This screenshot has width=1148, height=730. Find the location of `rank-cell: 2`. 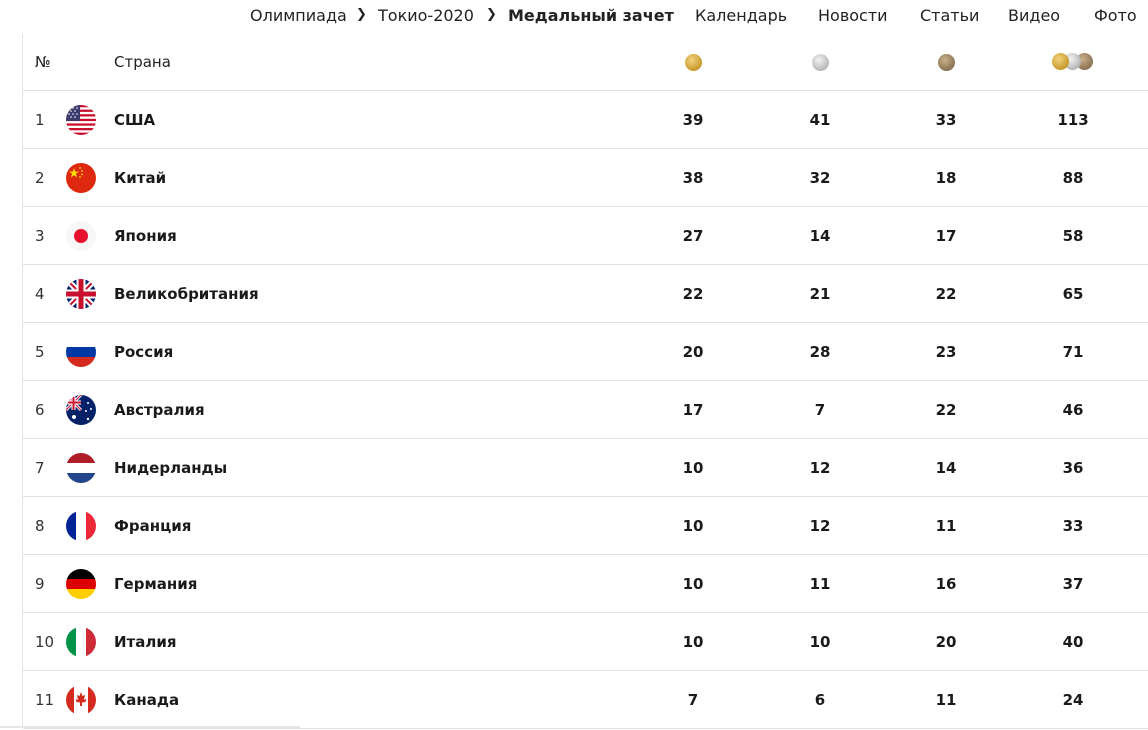

rank-cell: 2 is located at coordinates (40, 177).